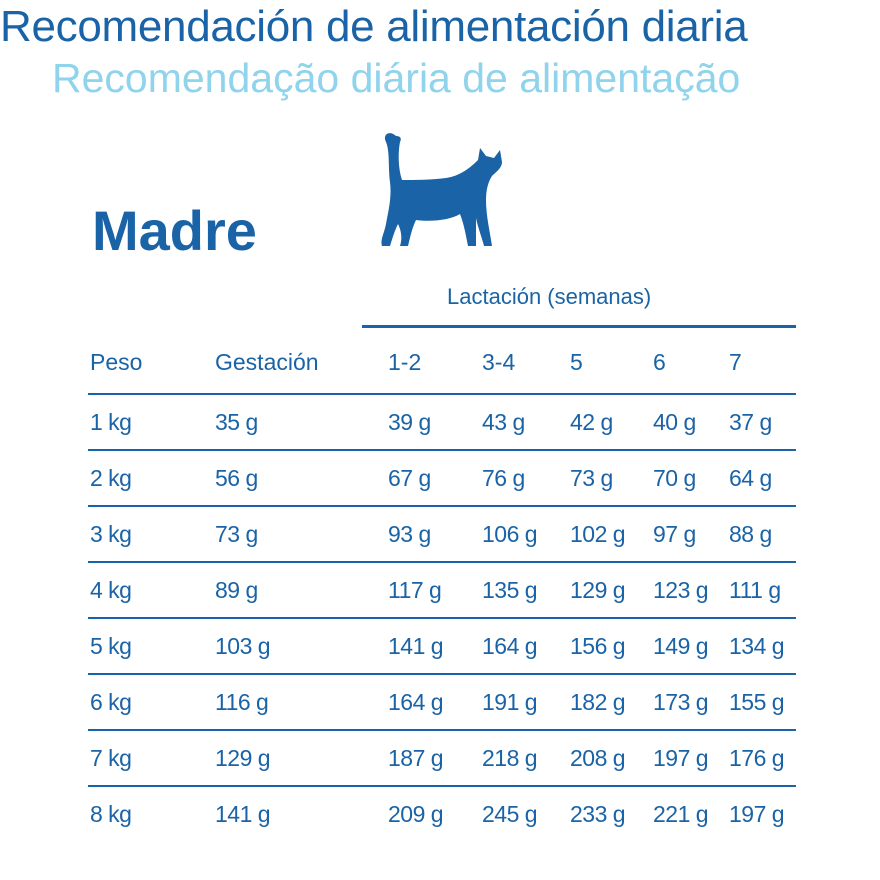  What do you see at coordinates (598, 758) in the screenshot?
I see `cell-week-5: 208 g` at bounding box center [598, 758].